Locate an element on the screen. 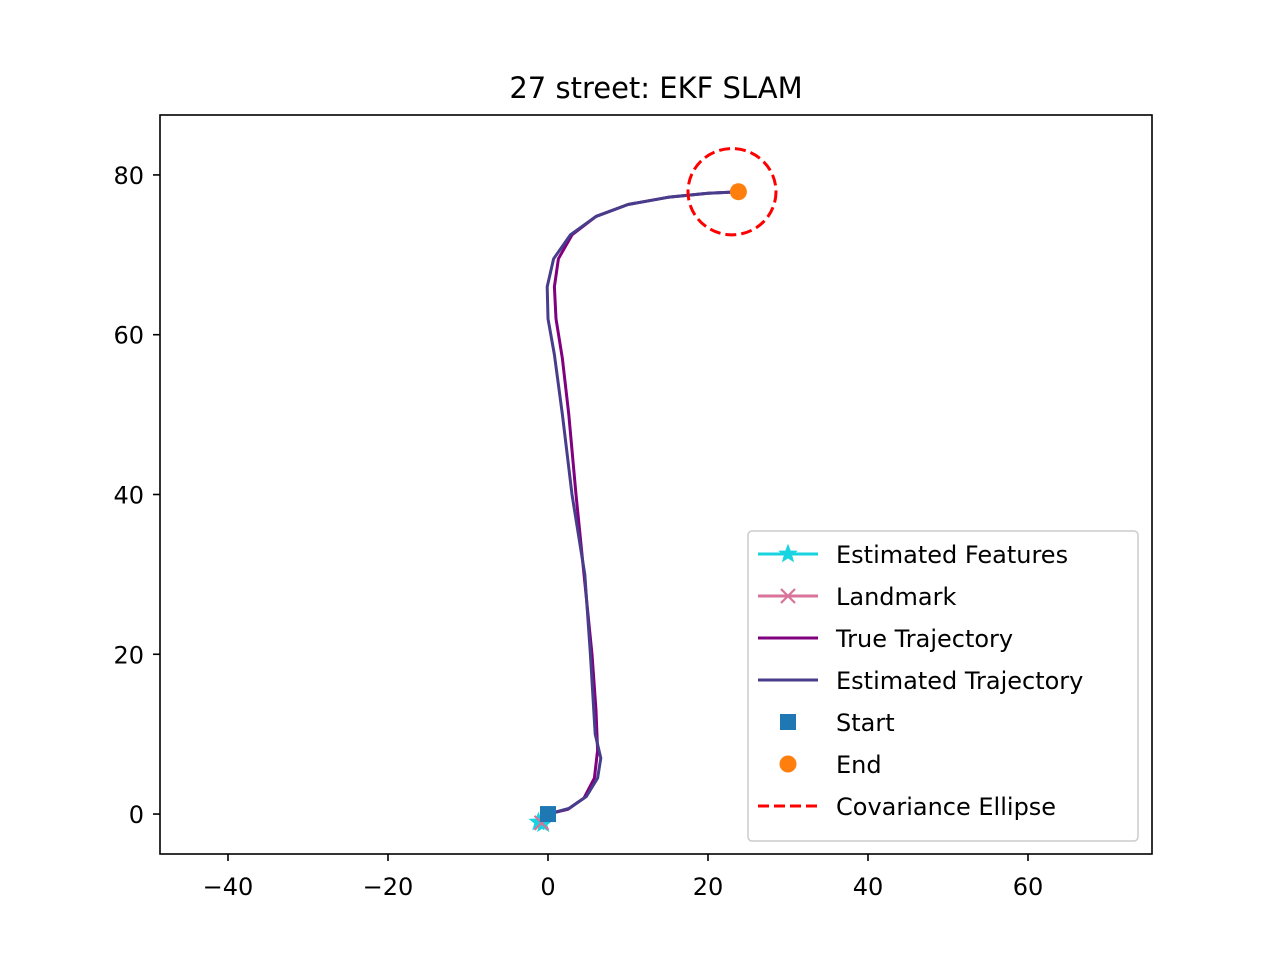 This screenshot has width=1280, height=960. x-tick-label: −40 is located at coordinates (228, 887).